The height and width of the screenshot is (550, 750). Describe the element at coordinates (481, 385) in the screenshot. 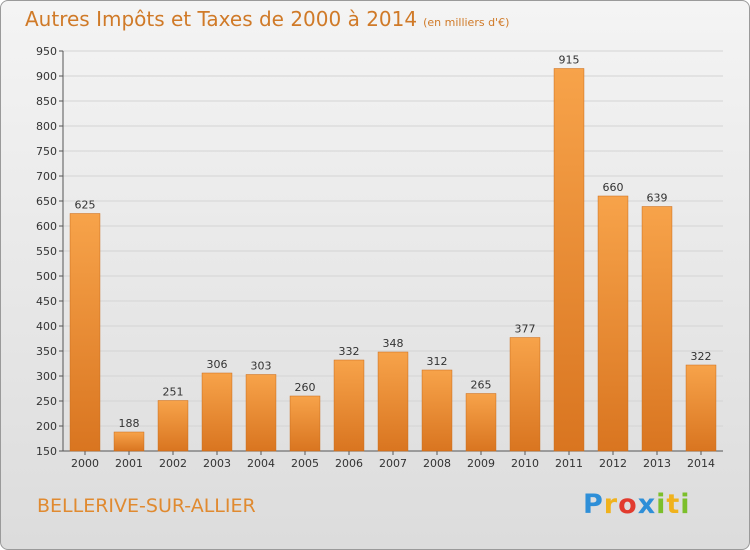

I see `data-label-2009: 265` at that location.